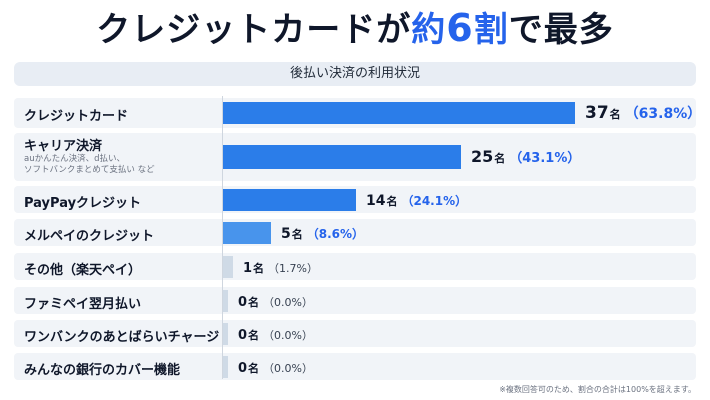 This screenshot has height=400, width=710. What do you see at coordinates (293, 268) in the screenshot?
I see `value-percent: （1.7%）` at bounding box center [293, 268].